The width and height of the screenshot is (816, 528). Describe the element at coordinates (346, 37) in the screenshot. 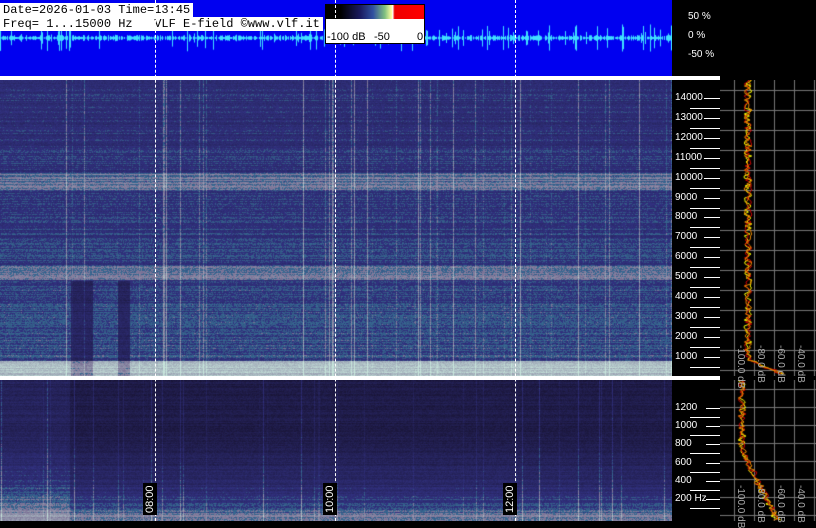

I see `colorbar-label-min: -100 dB` at that location.